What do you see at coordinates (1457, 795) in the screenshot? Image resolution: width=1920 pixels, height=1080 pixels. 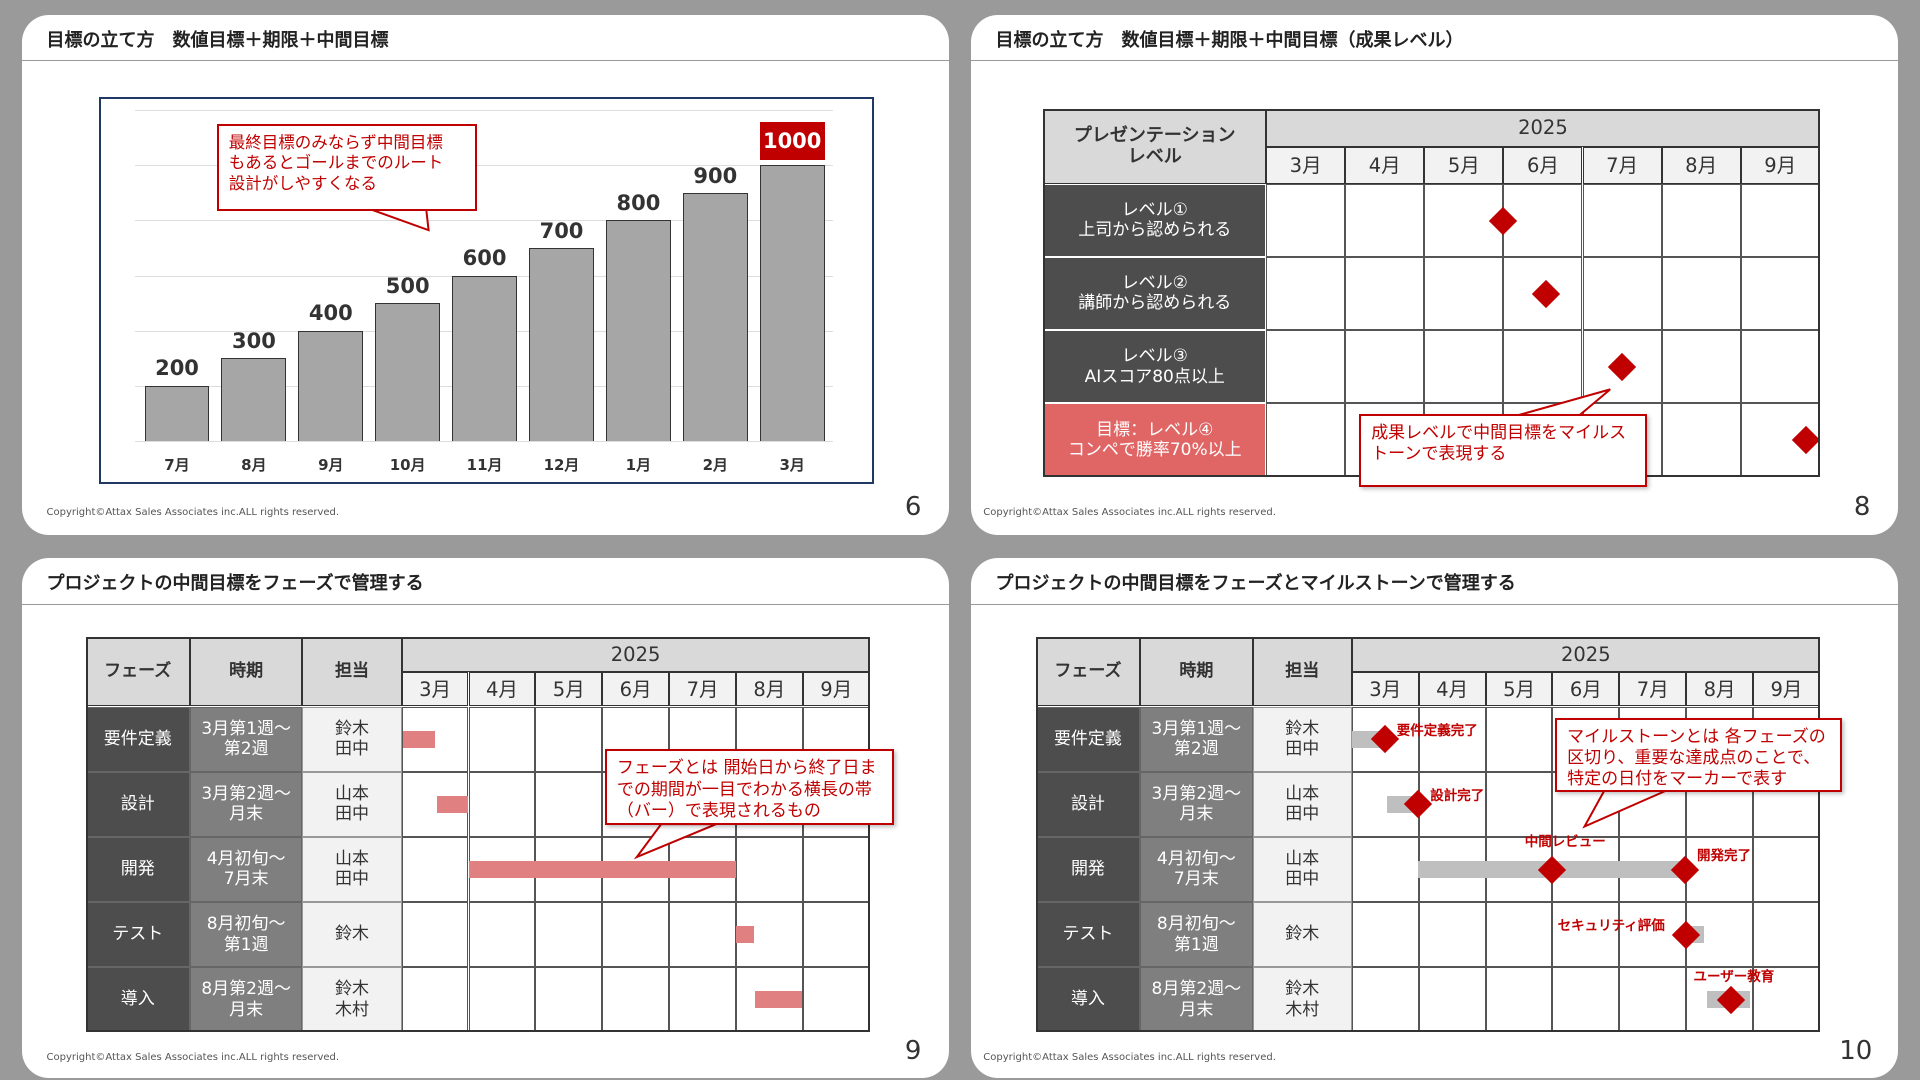 I see `milestone-label: 設計完了` at bounding box center [1457, 795].